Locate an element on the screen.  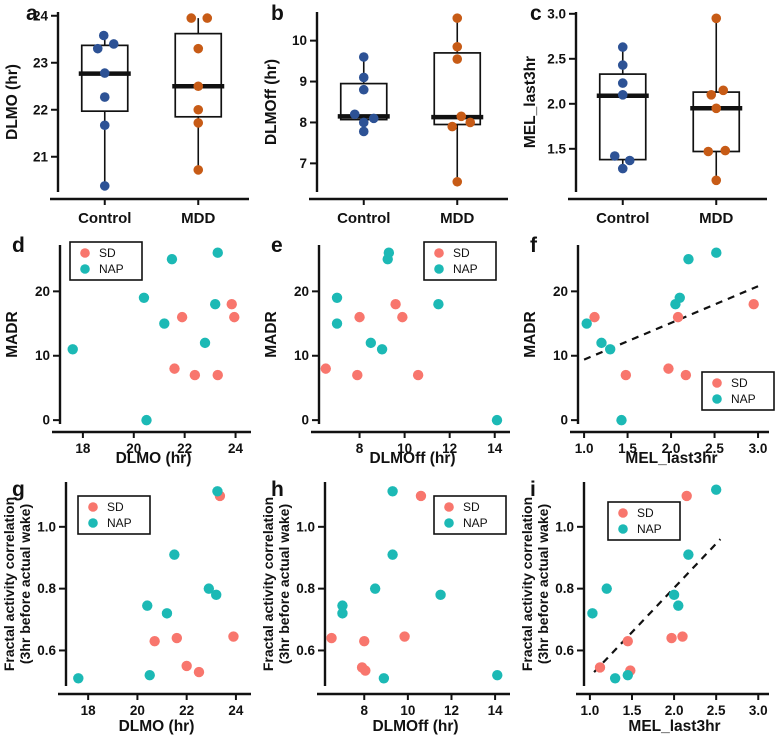
panel-a-letter: a is located at coordinates (32, 13).